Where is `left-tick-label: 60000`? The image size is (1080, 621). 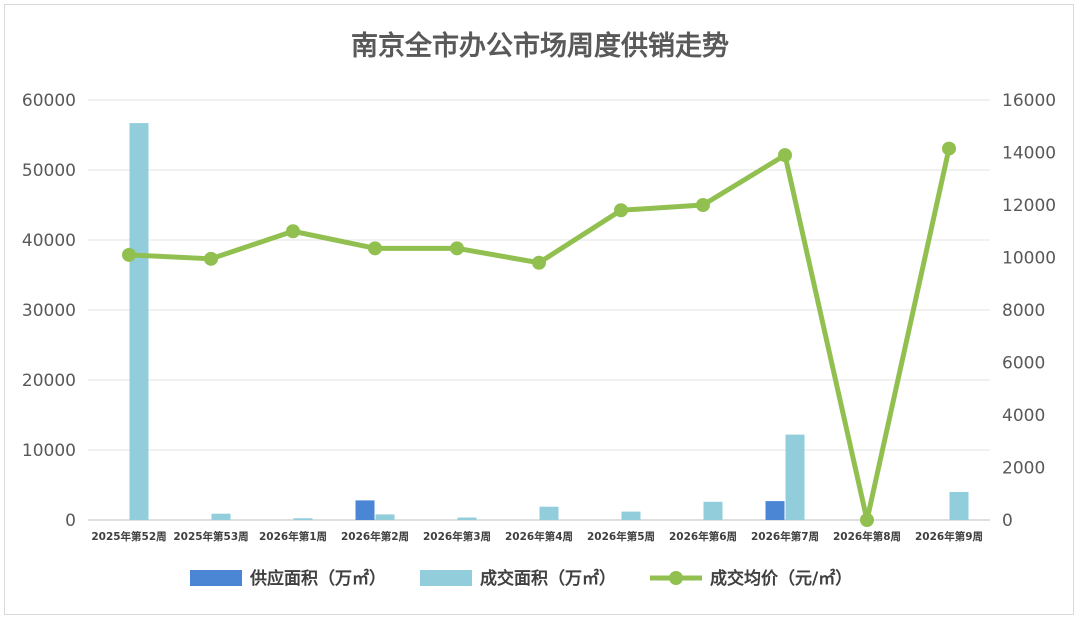
left-tick-label: 60000 is located at coordinates (49, 101).